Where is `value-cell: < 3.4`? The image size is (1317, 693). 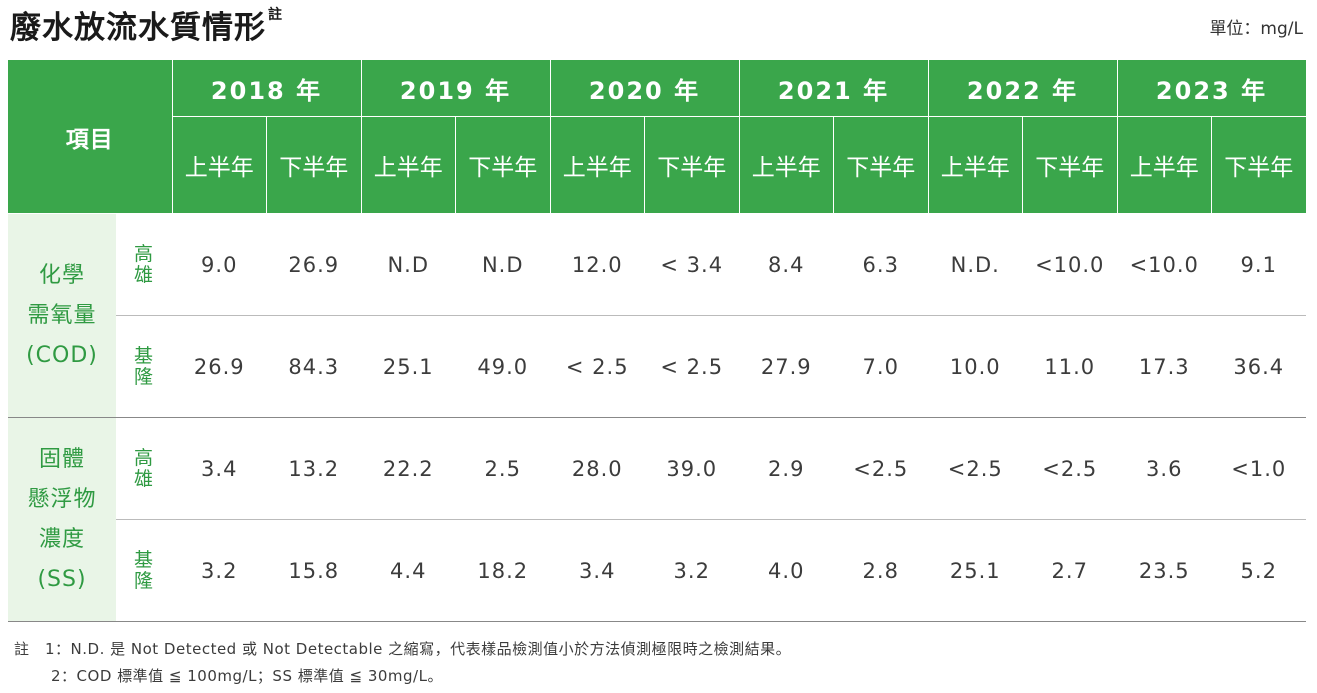
value-cell: < 3.4 is located at coordinates (691, 264).